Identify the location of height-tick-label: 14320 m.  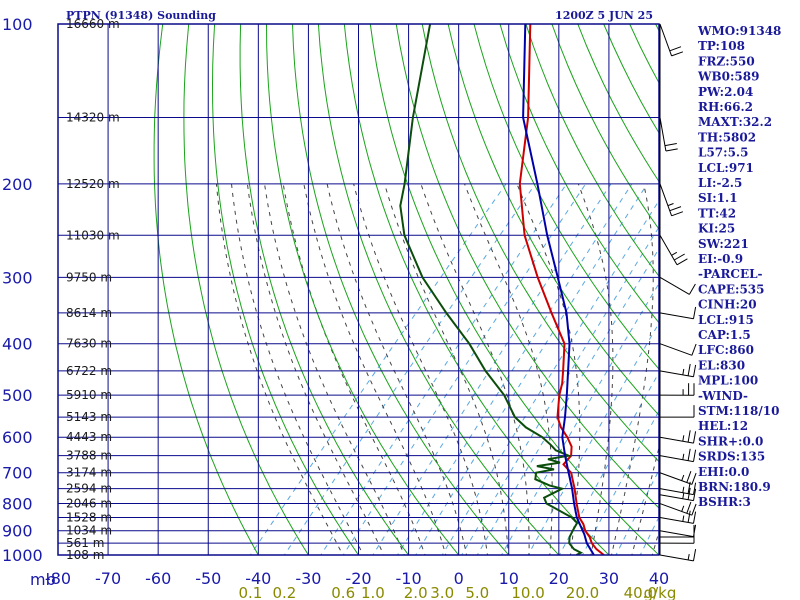
(93, 118).